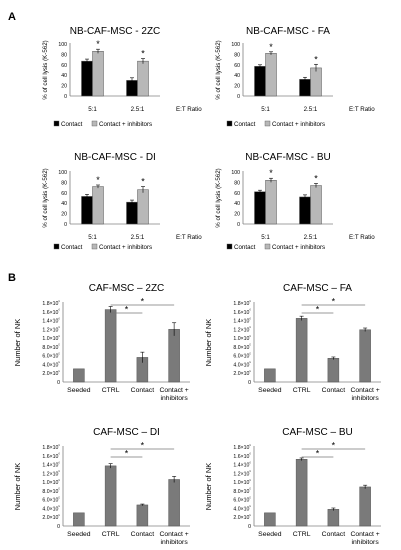 This screenshot has width=401, height=550. I want to click on chart-5-y-axis-label: Number of NK, so click(17, 343).